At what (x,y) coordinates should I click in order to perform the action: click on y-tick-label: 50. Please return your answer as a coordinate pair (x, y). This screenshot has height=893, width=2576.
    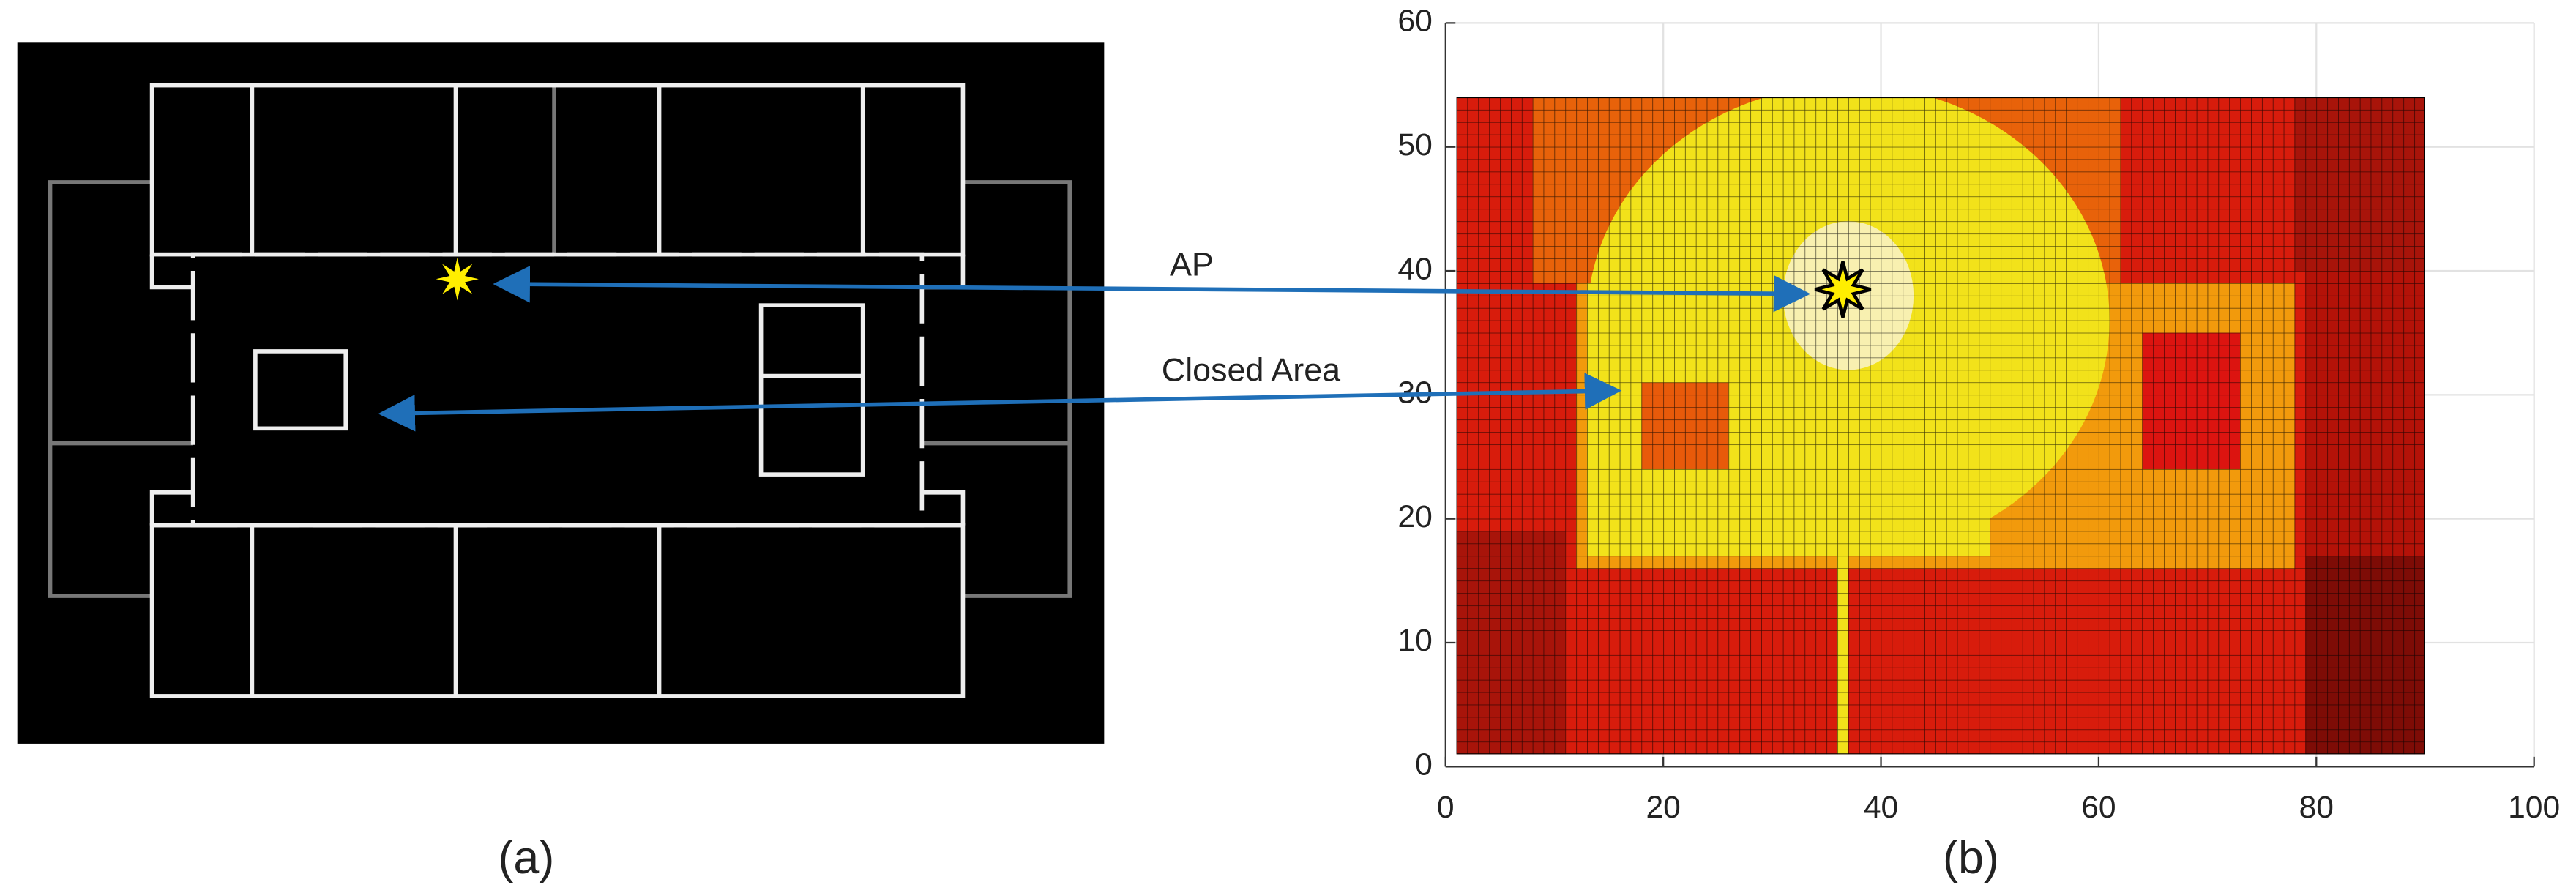
    Looking at the image, I should click on (1414, 144).